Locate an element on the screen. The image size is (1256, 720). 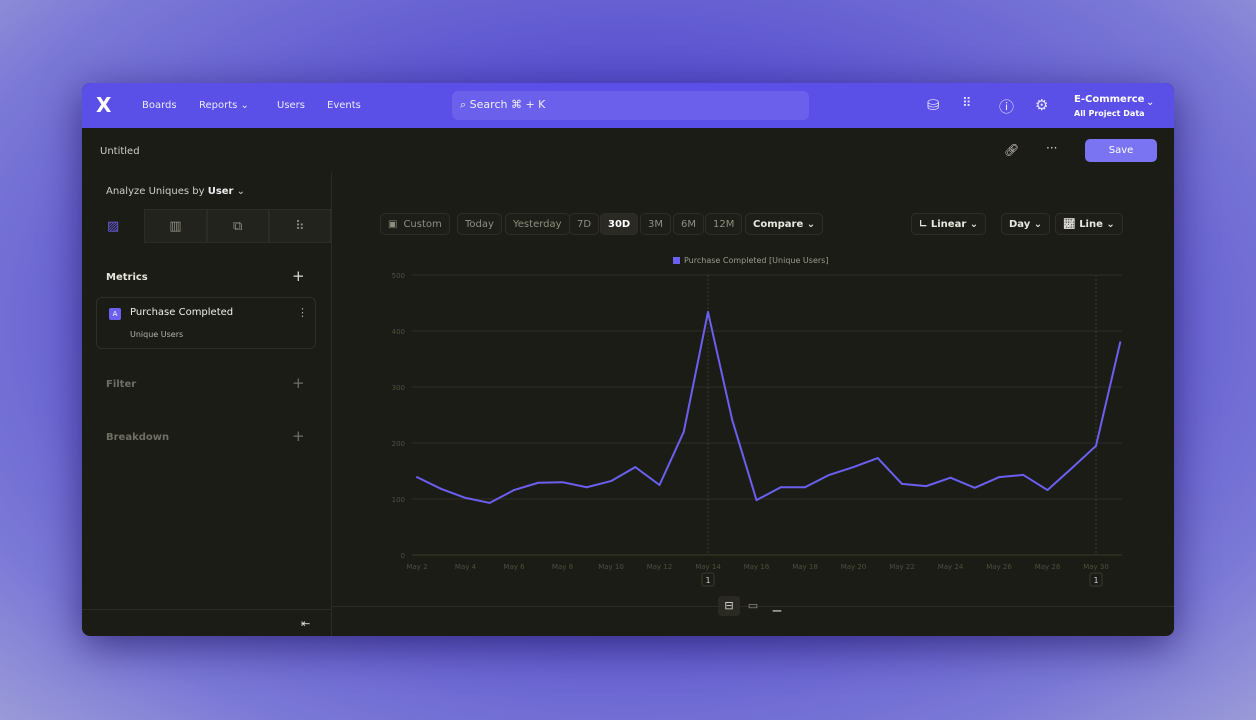
x-tick-label: May 8 is located at coordinates (562, 567).